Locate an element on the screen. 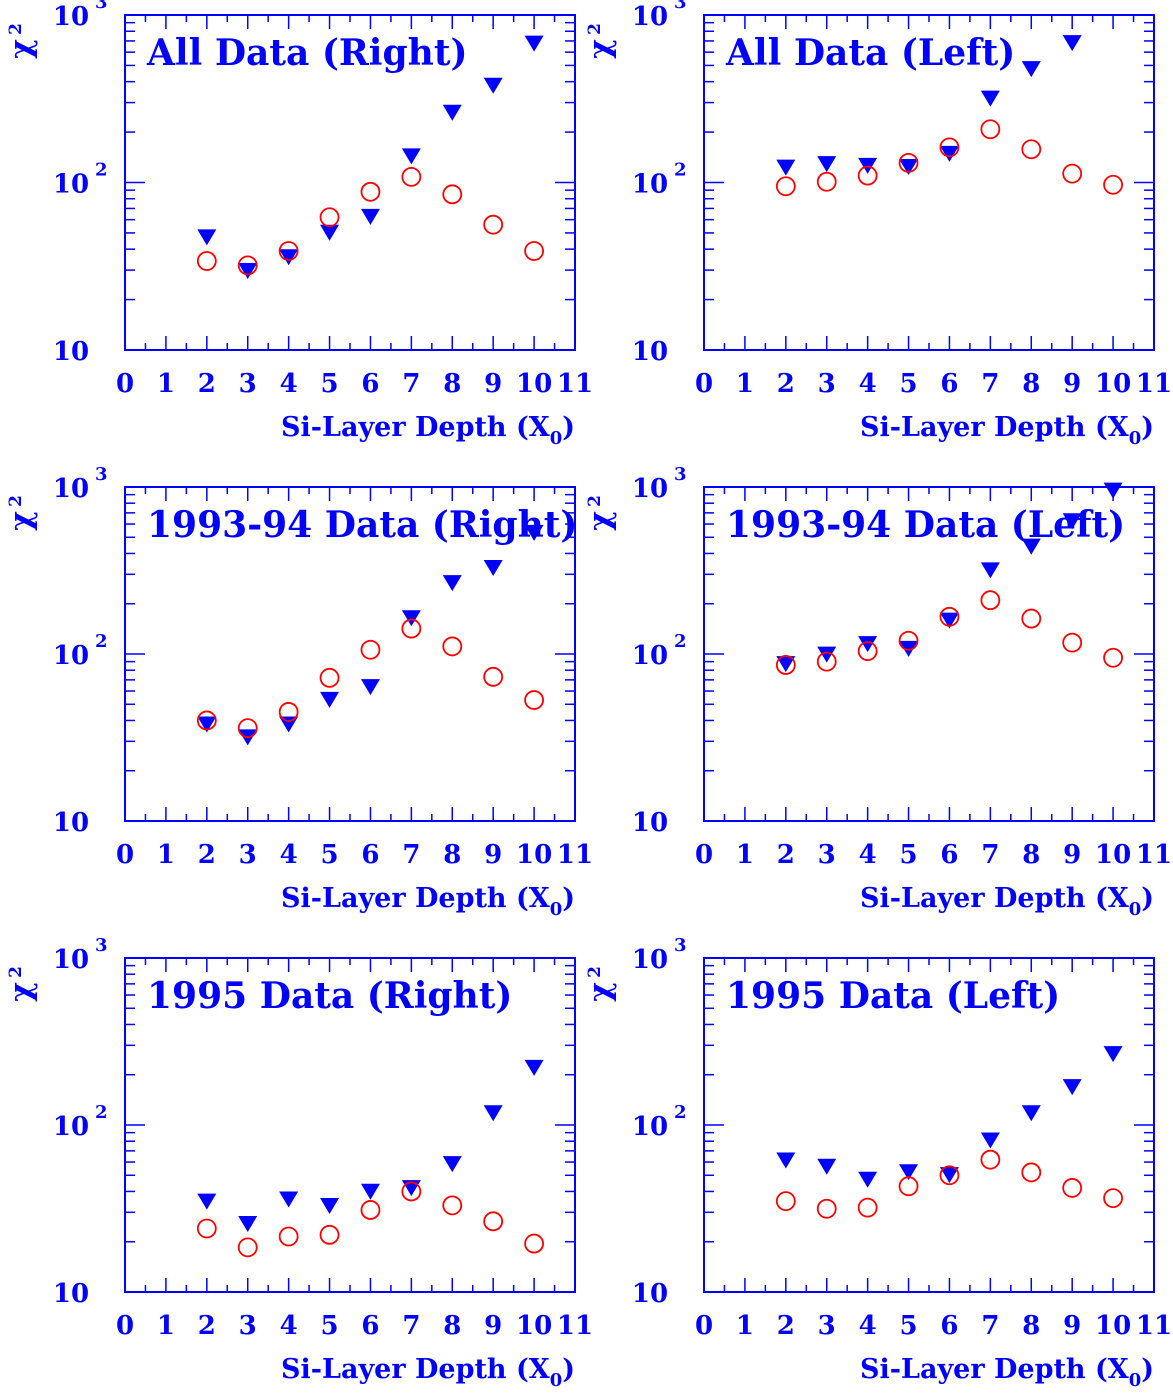 The height and width of the screenshot is (1394, 1173). panel-title: 1995 Data (Left) is located at coordinates (893, 996).